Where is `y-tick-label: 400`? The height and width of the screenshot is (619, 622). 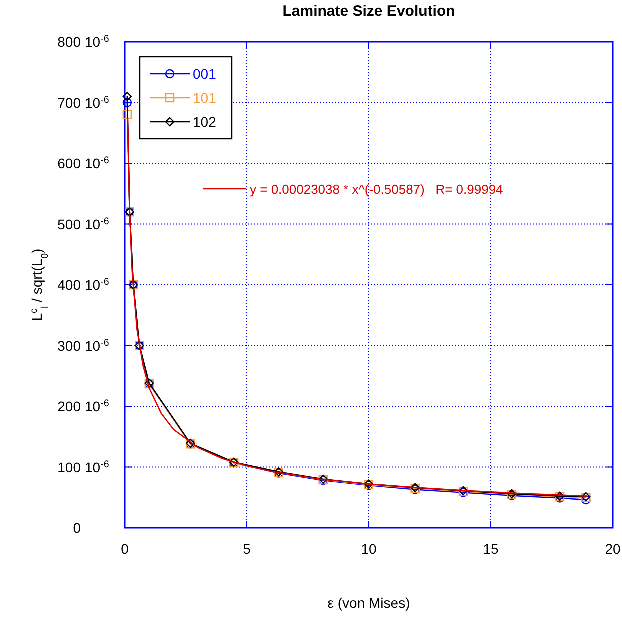
y-tick-label: 400 is located at coordinates (70, 285).